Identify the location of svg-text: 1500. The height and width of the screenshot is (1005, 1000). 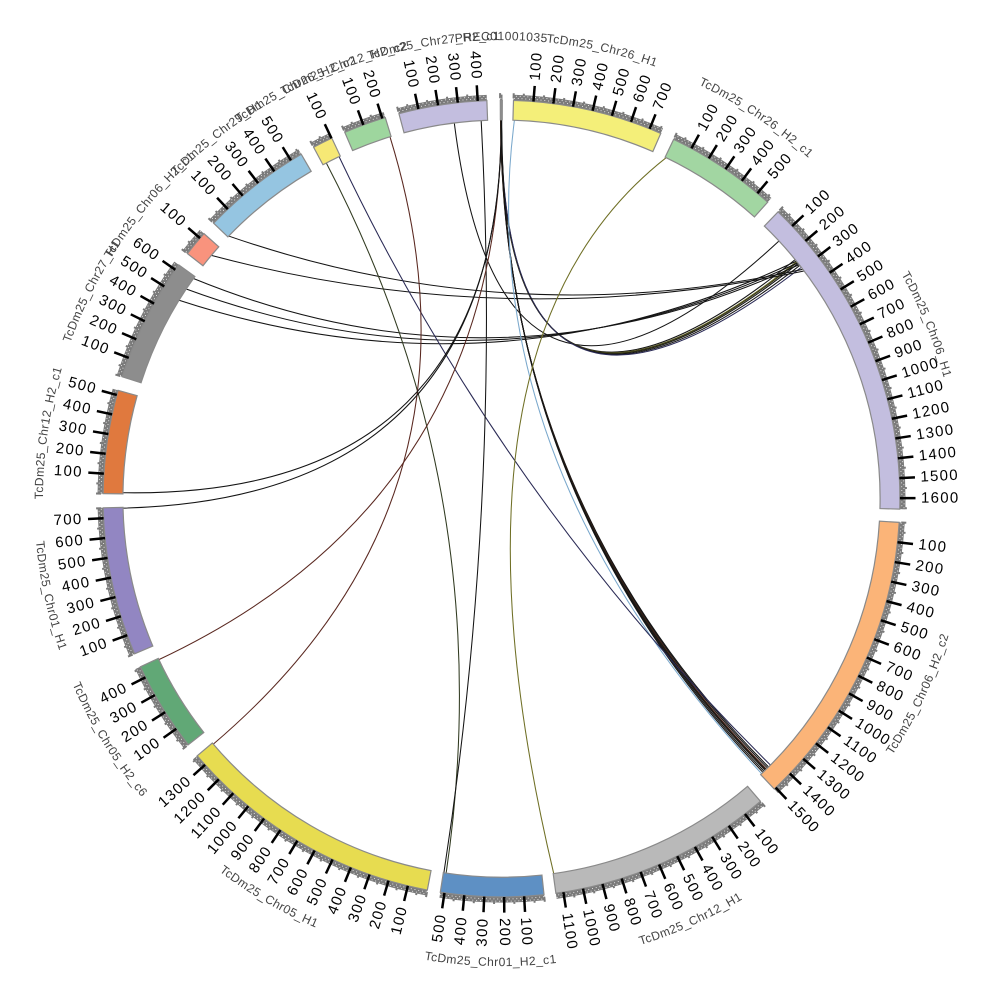
(939, 476).